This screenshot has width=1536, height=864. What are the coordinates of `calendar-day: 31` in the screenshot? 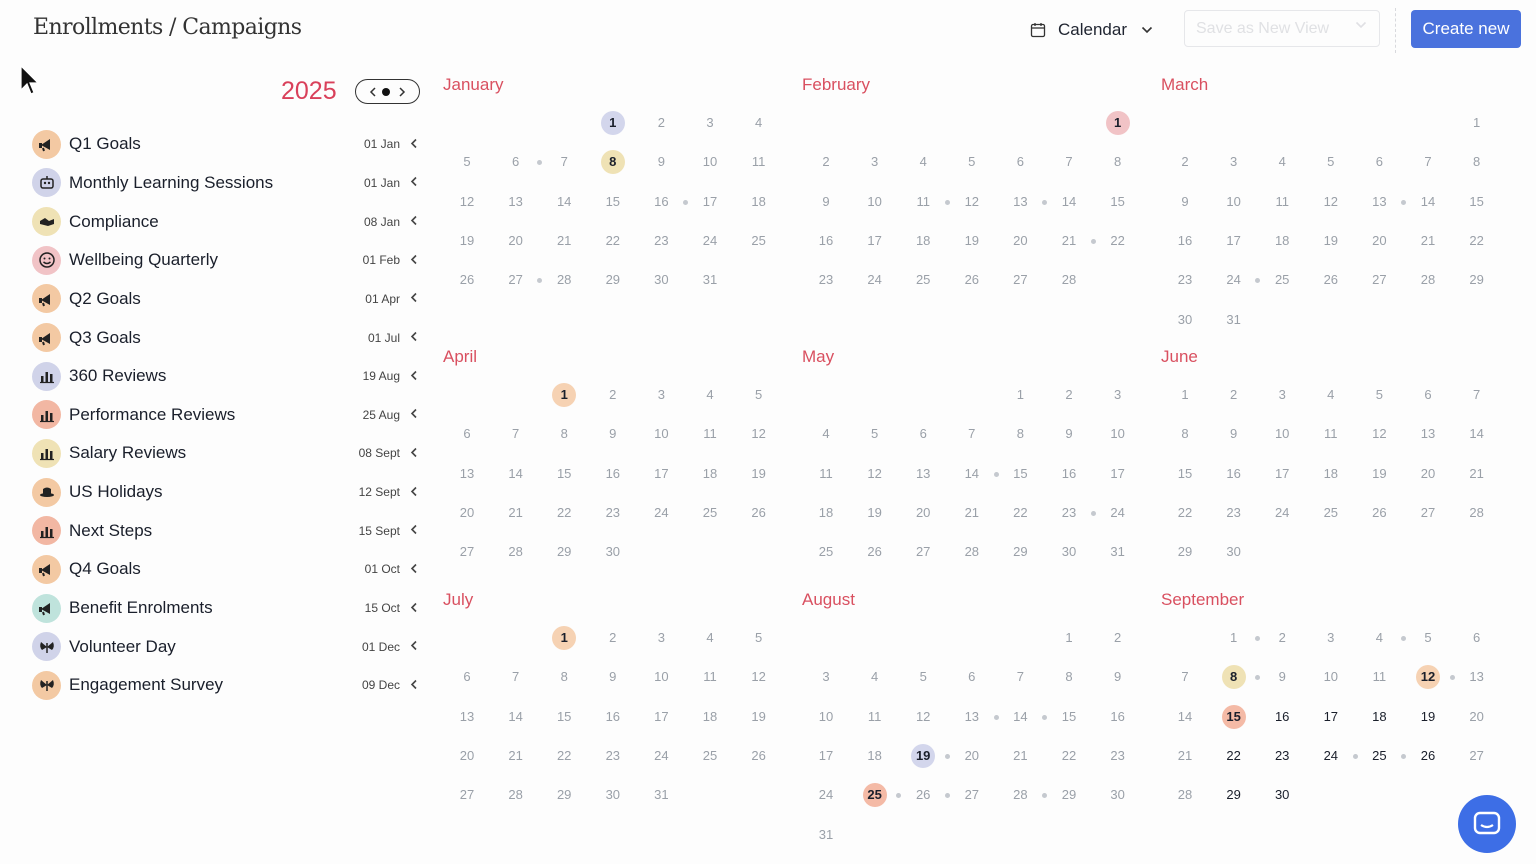 It's located at (1117, 552).